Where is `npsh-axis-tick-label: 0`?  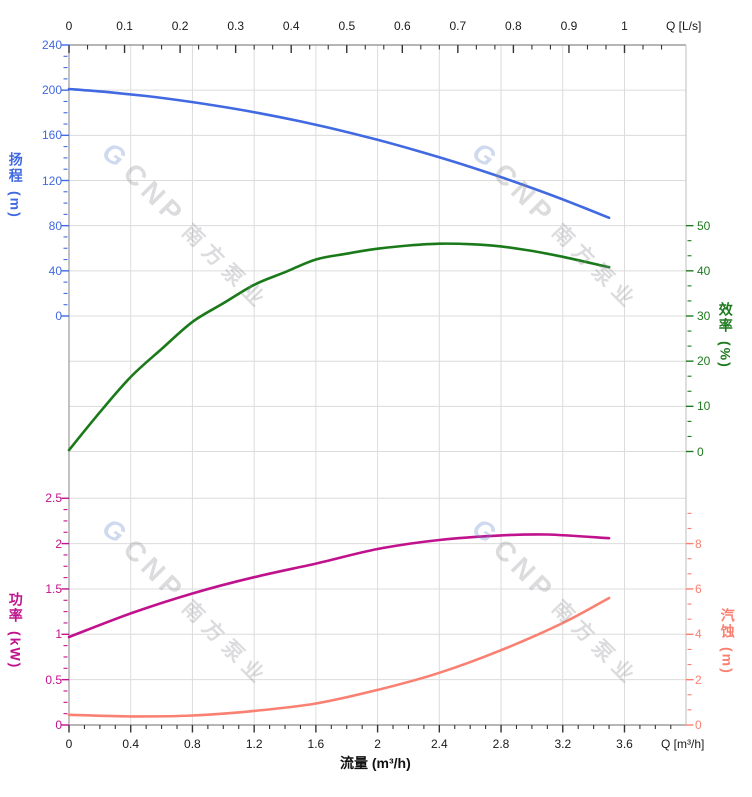
npsh-axis-tick-label: 0 is located at coordinates (698, 725).